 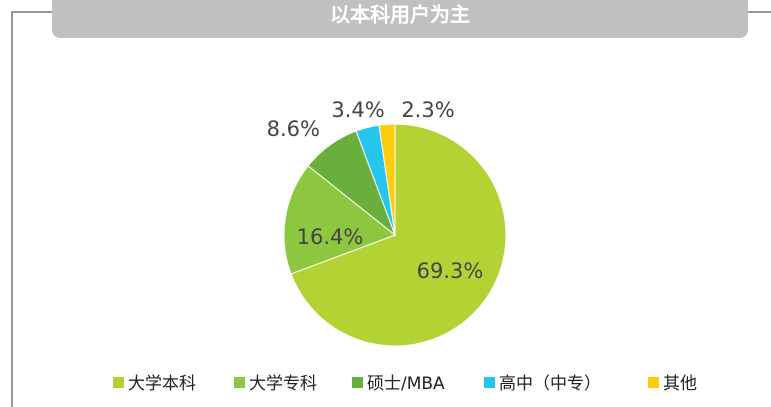 I want to click on title-banner, so click(x=400, y=19).